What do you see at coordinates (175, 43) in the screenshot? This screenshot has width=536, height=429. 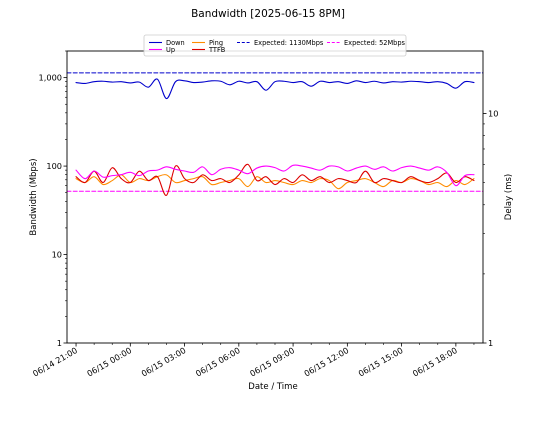 I see `legend-label: Down` at bounding box center [175, 43].